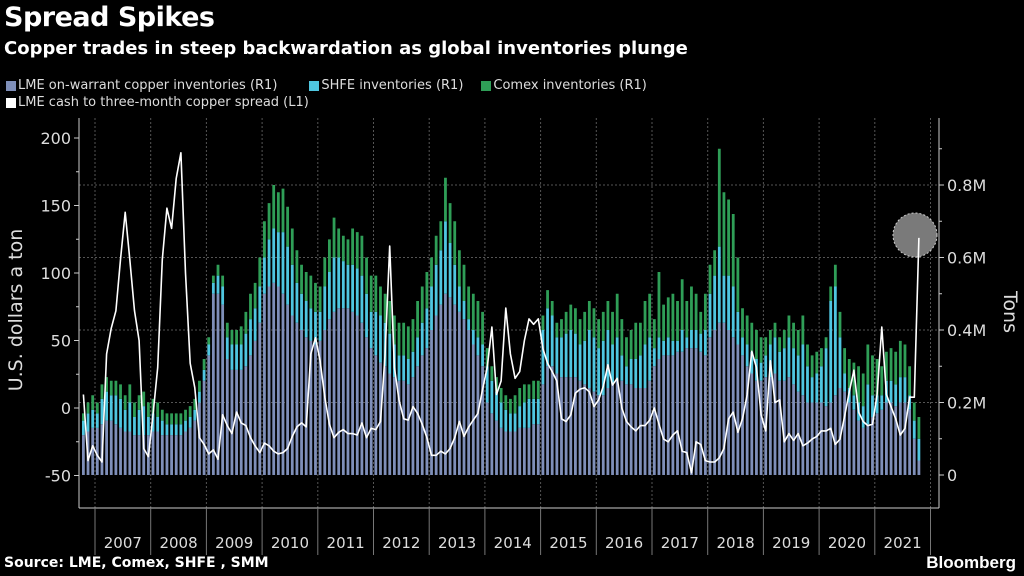  What do you see at coordinates (1010, 311) in the screenshot?
I see `right-axis-label: Tons` at bounding box center [1010, 311].